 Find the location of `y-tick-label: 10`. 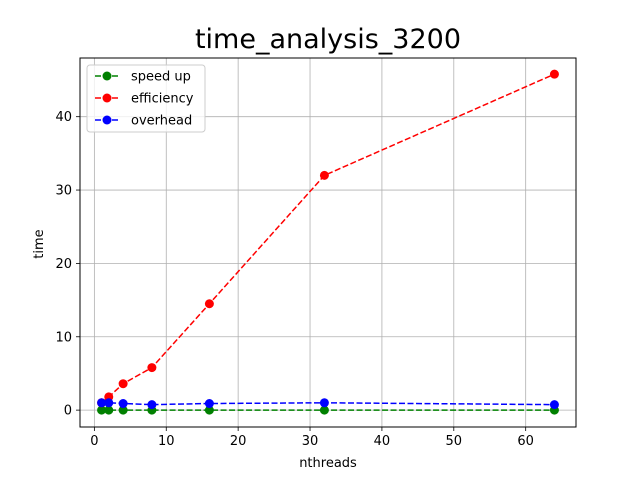

y-tick-label: 10 is located at coordinates (63, 337).